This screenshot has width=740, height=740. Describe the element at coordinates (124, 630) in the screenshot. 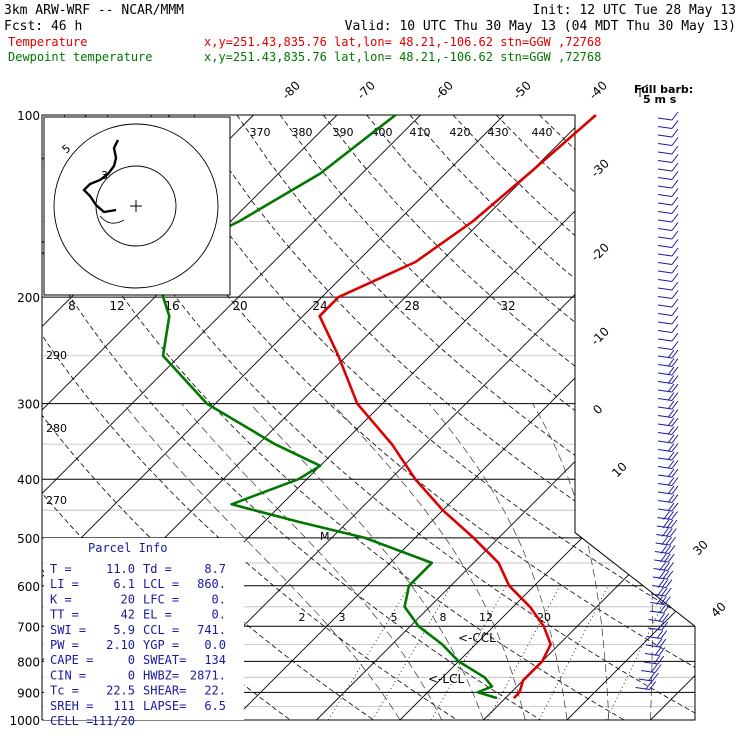

I see `parcel-info-value: 5.9` at that location.